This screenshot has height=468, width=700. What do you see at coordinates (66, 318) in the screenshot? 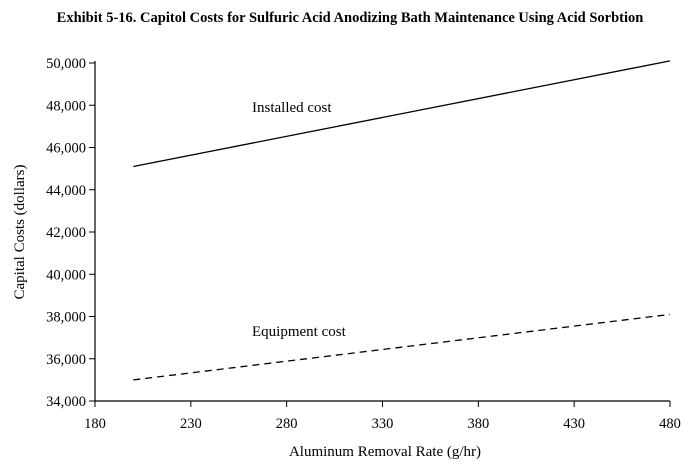
I see `y-tick-label: 38,000` at bounding box center [66, 318].